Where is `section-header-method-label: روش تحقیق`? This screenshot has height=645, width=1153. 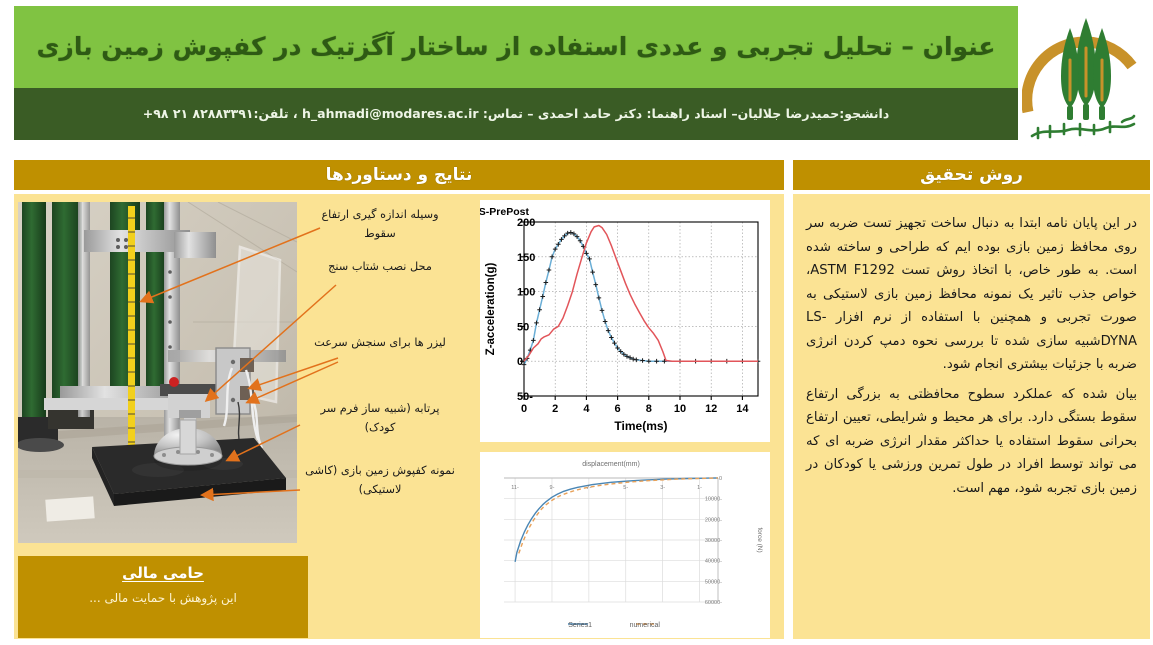 section-header-method-label: روش تحقیق is located at coordinates (971, 175).